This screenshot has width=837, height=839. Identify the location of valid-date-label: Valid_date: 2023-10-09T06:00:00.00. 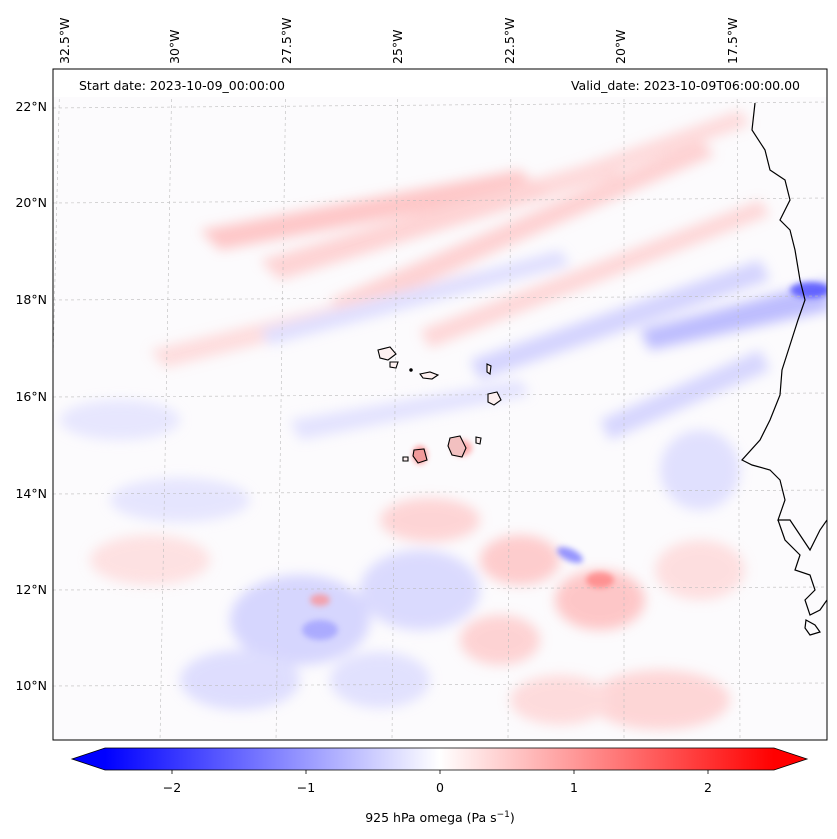
(685, 85).